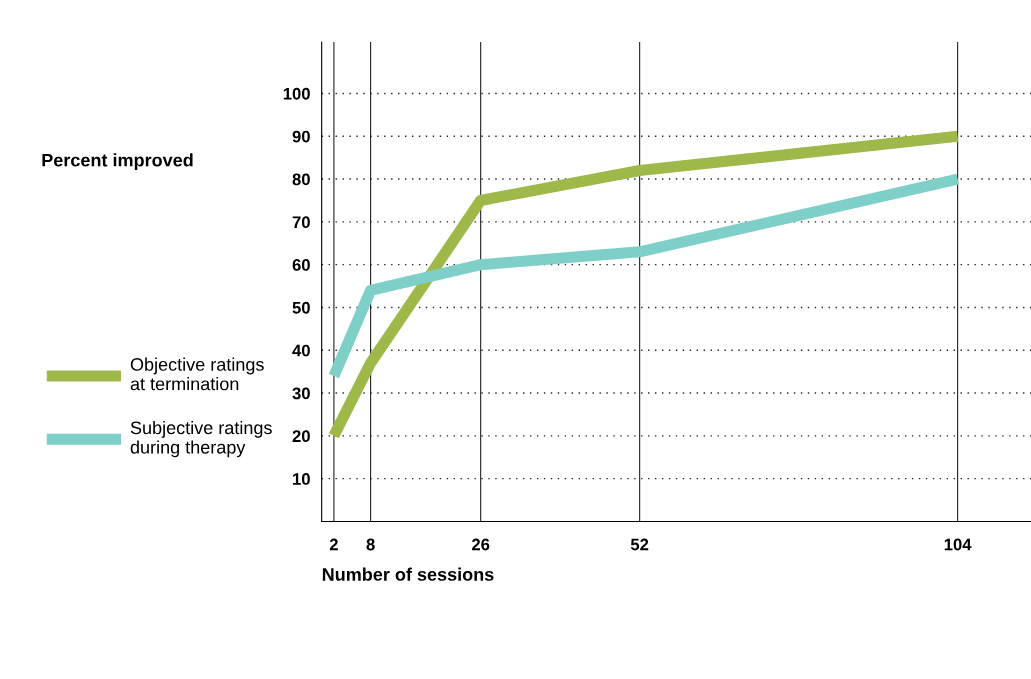  Describe the element at coordinates (301, 222) in the screenshot. I see `y-tick-label: 70` at that location.